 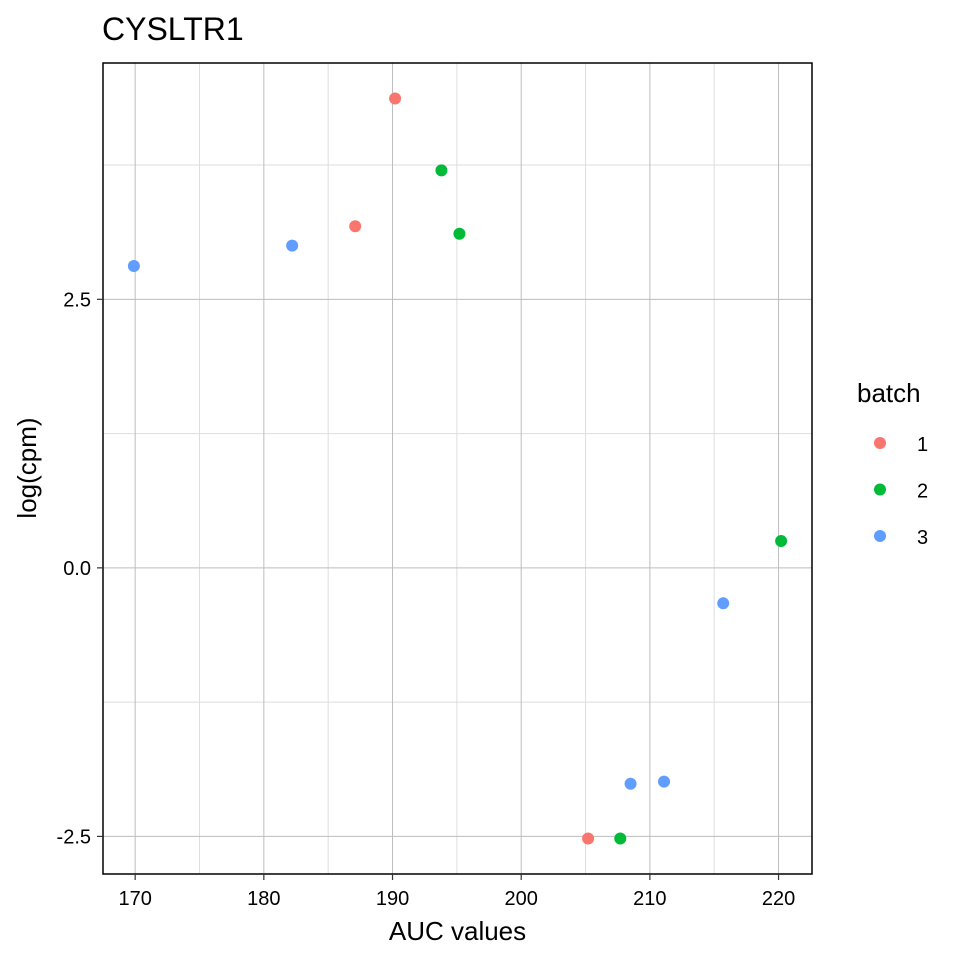 What do you see at coordinates (922, 538) in the screenshot?
I see `legend-label-3: 3` at bounding box center [922, 538].